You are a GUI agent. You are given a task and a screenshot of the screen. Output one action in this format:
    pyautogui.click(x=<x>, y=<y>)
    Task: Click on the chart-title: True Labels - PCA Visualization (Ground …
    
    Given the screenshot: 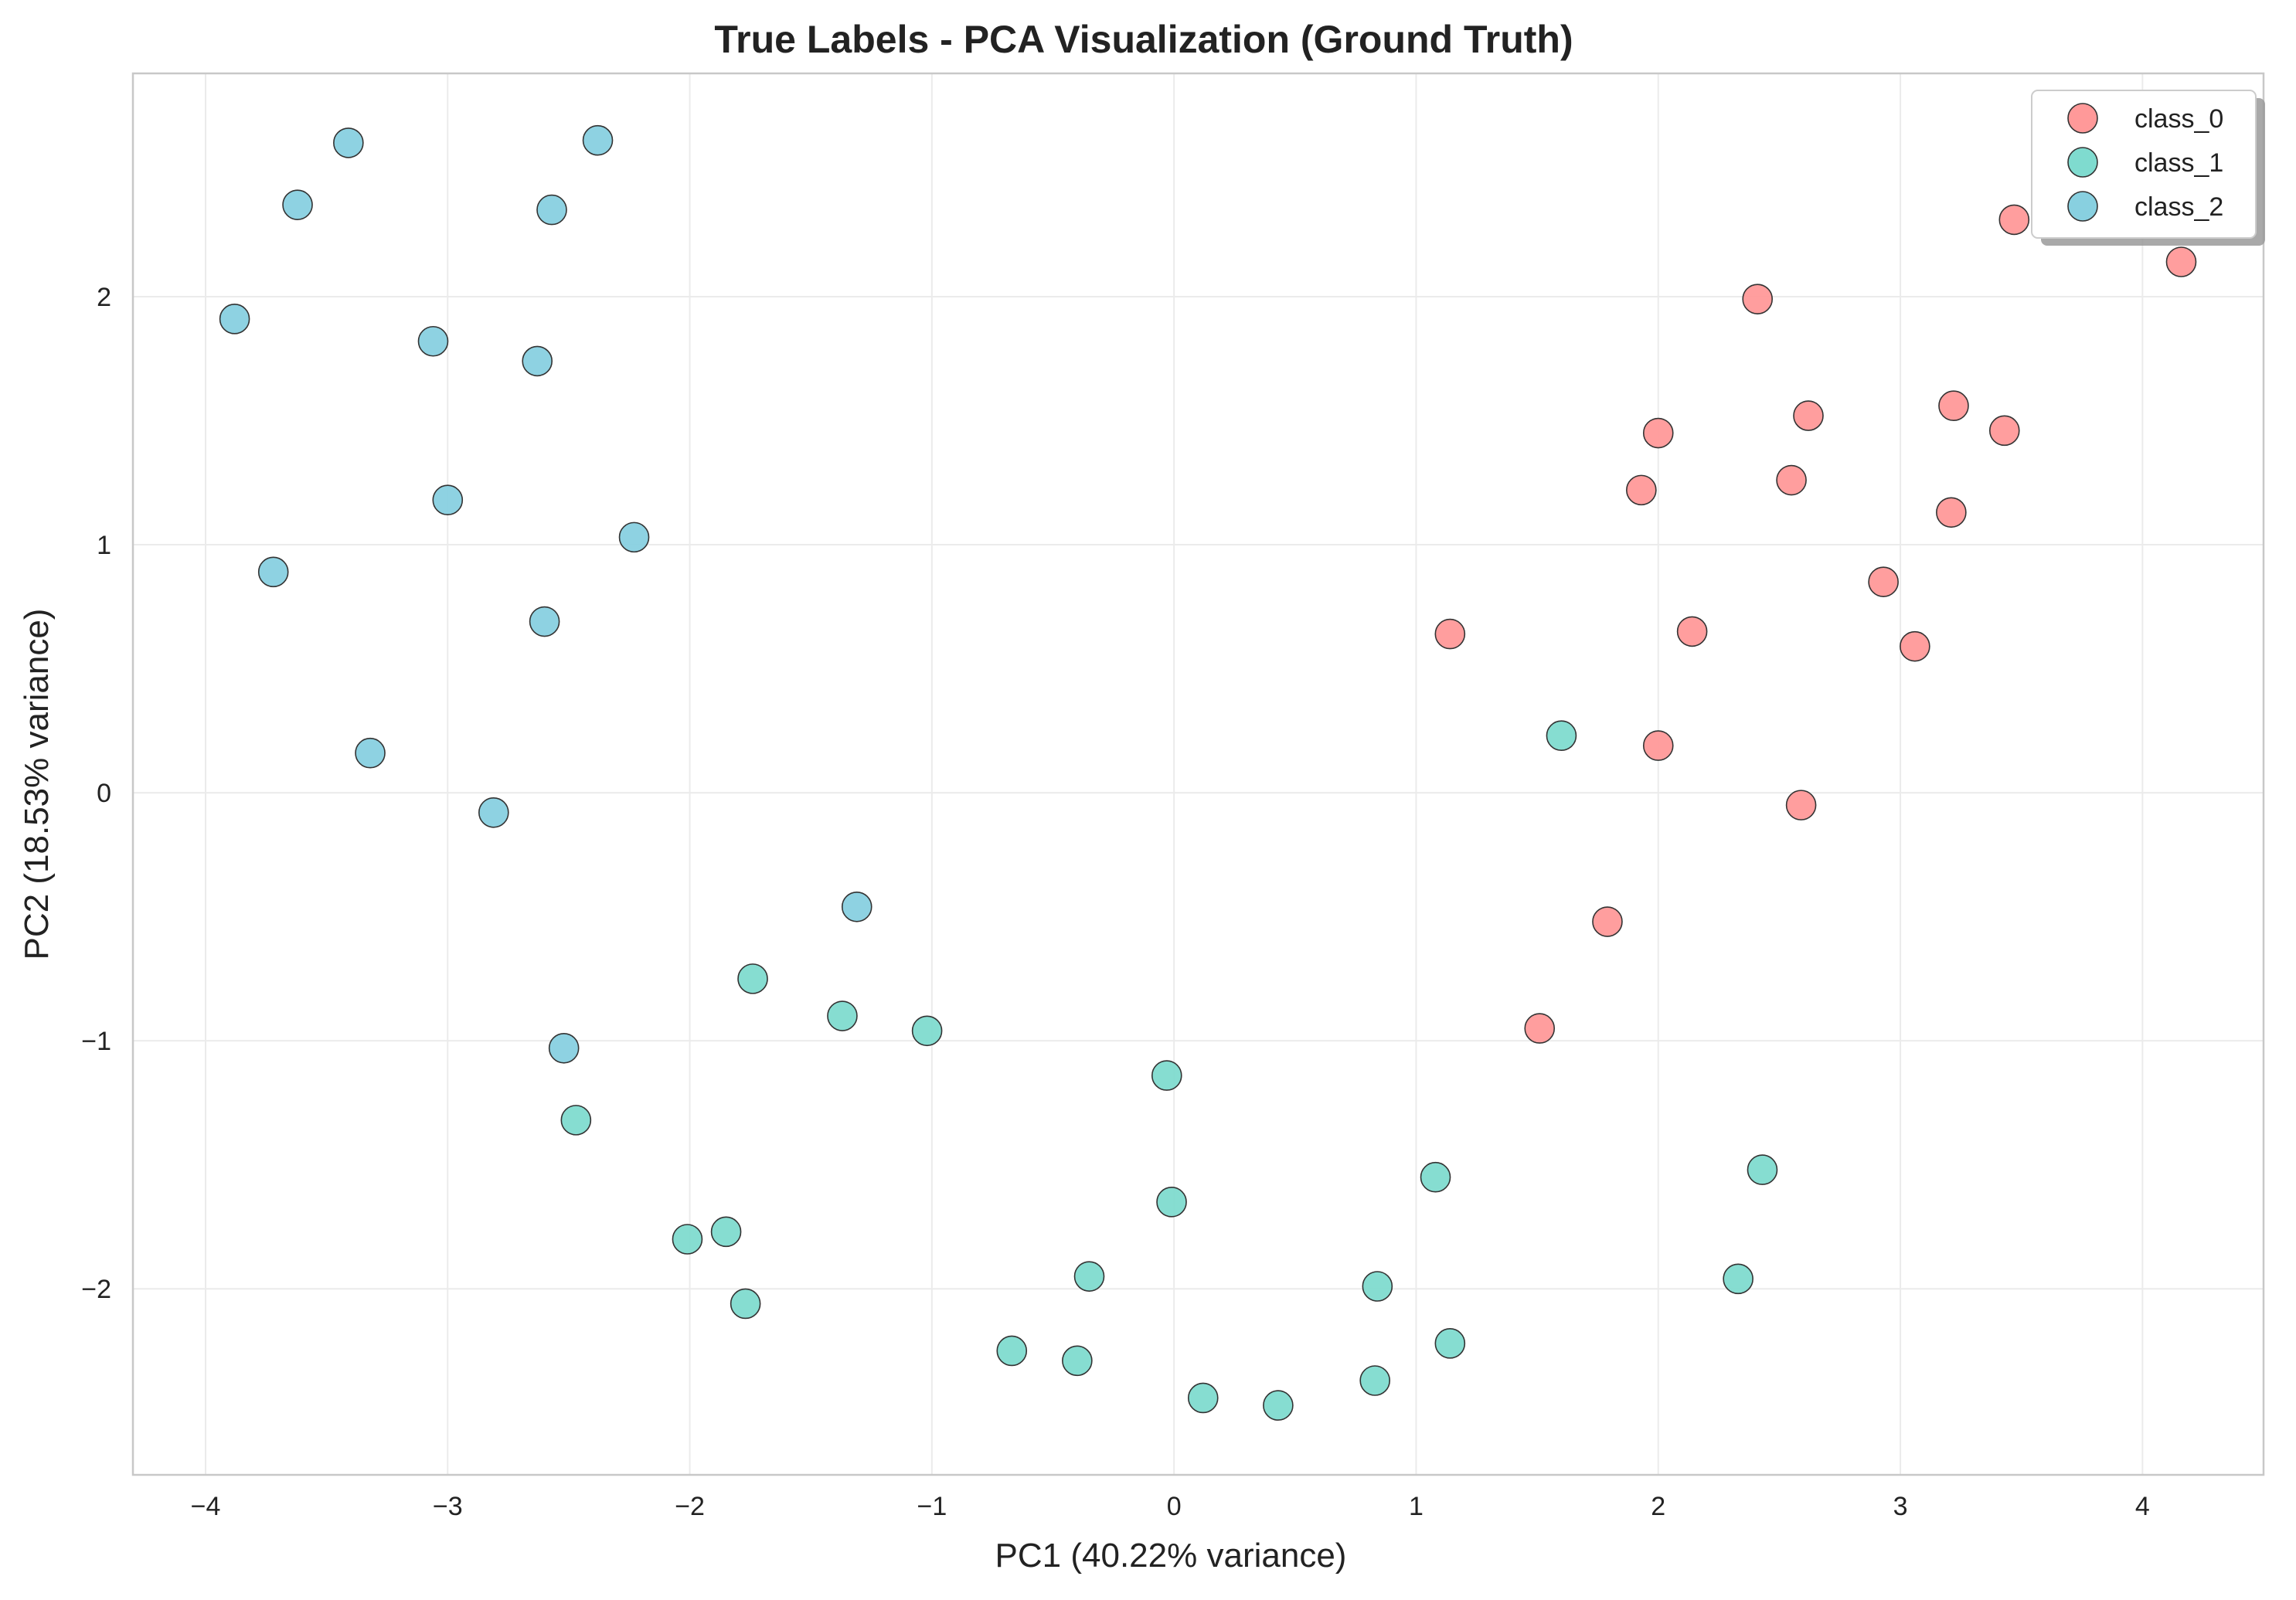 What is the action you would take?
    pyautogui.click(x=1143, y=40)
    